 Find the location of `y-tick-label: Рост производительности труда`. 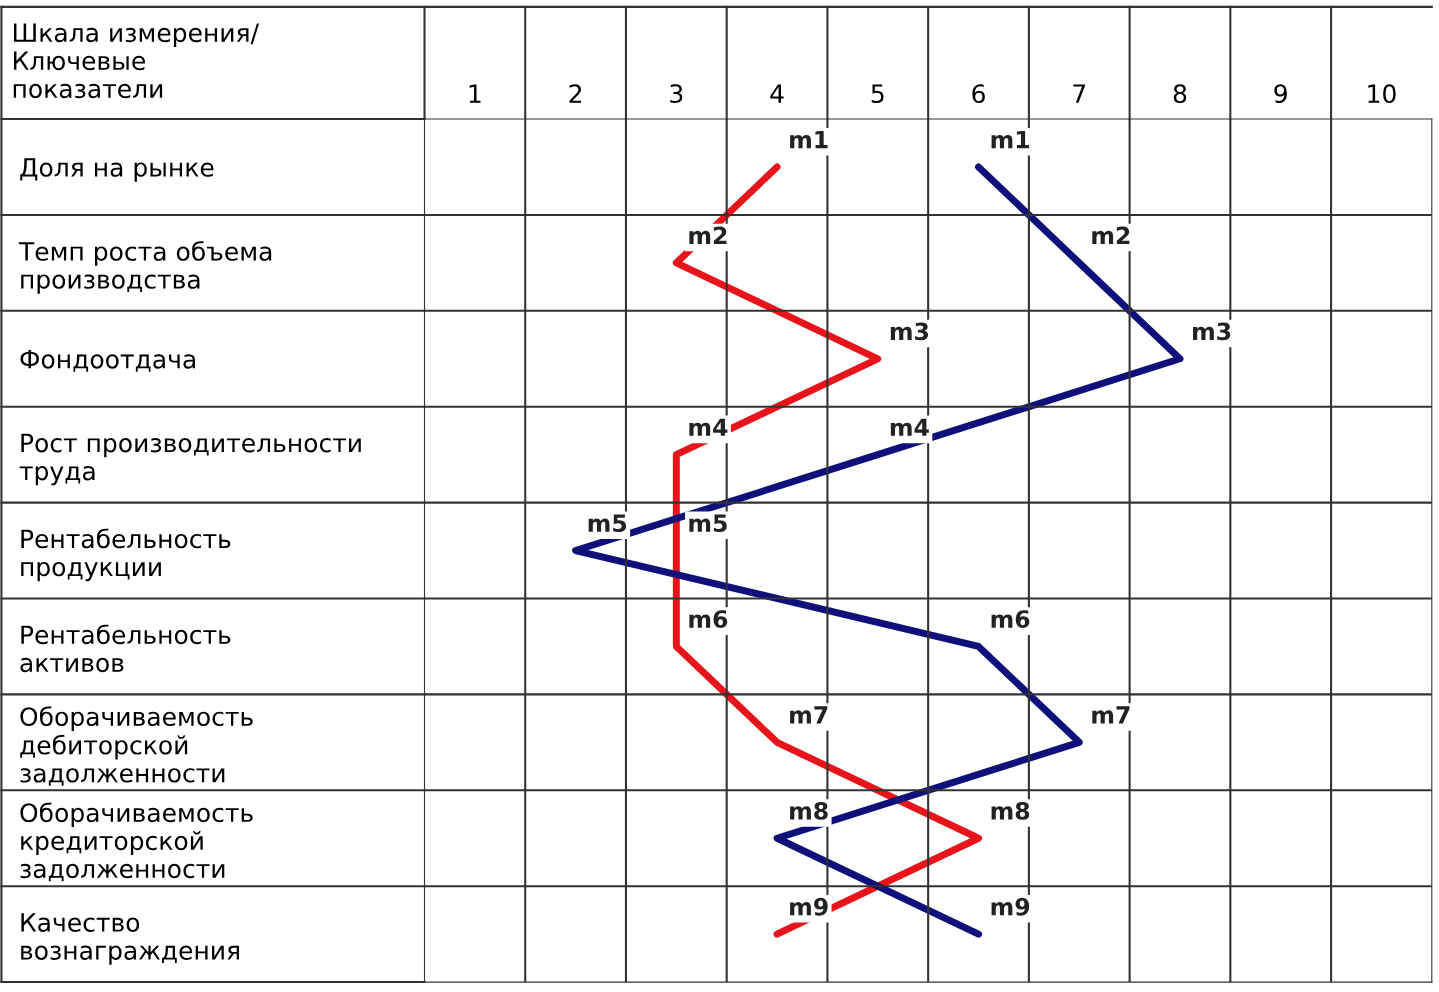

y-tick-label: Рост производительности труда is located at coordinates (190, 459).